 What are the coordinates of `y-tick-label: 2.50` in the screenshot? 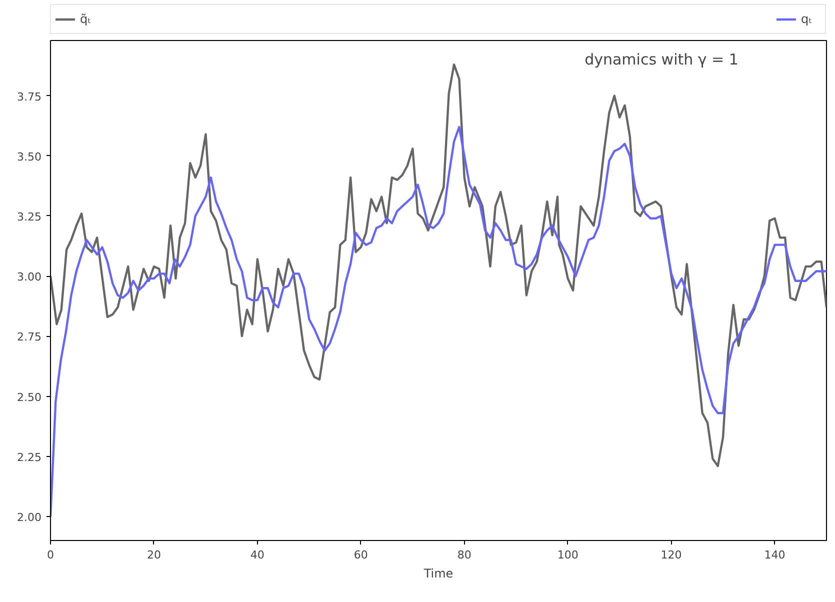 It's located at (29, 397).